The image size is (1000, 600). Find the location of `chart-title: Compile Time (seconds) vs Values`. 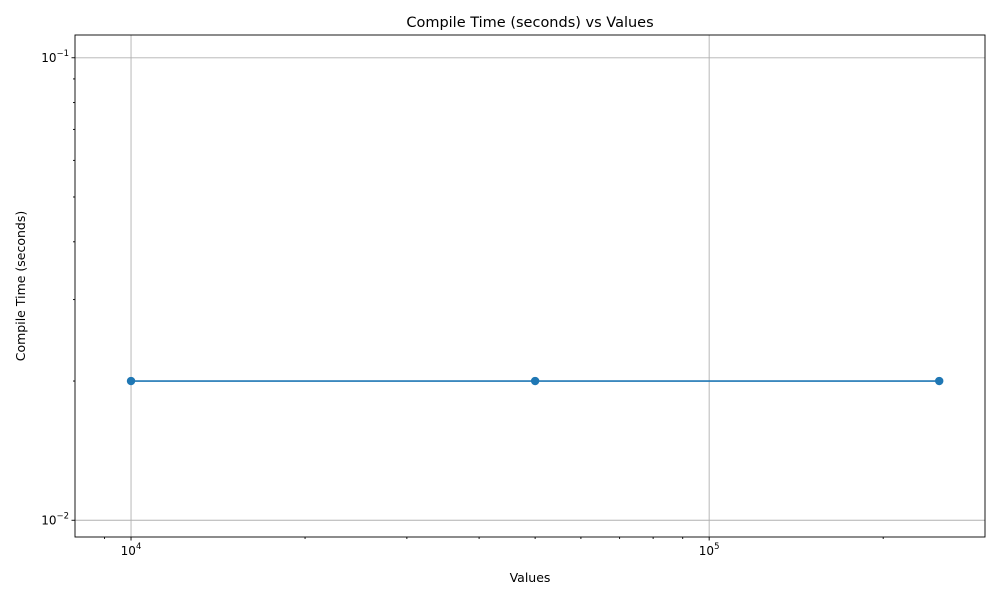

chart-title: Compile Time (seconds) vs Values is located at coordinates (529, 23).